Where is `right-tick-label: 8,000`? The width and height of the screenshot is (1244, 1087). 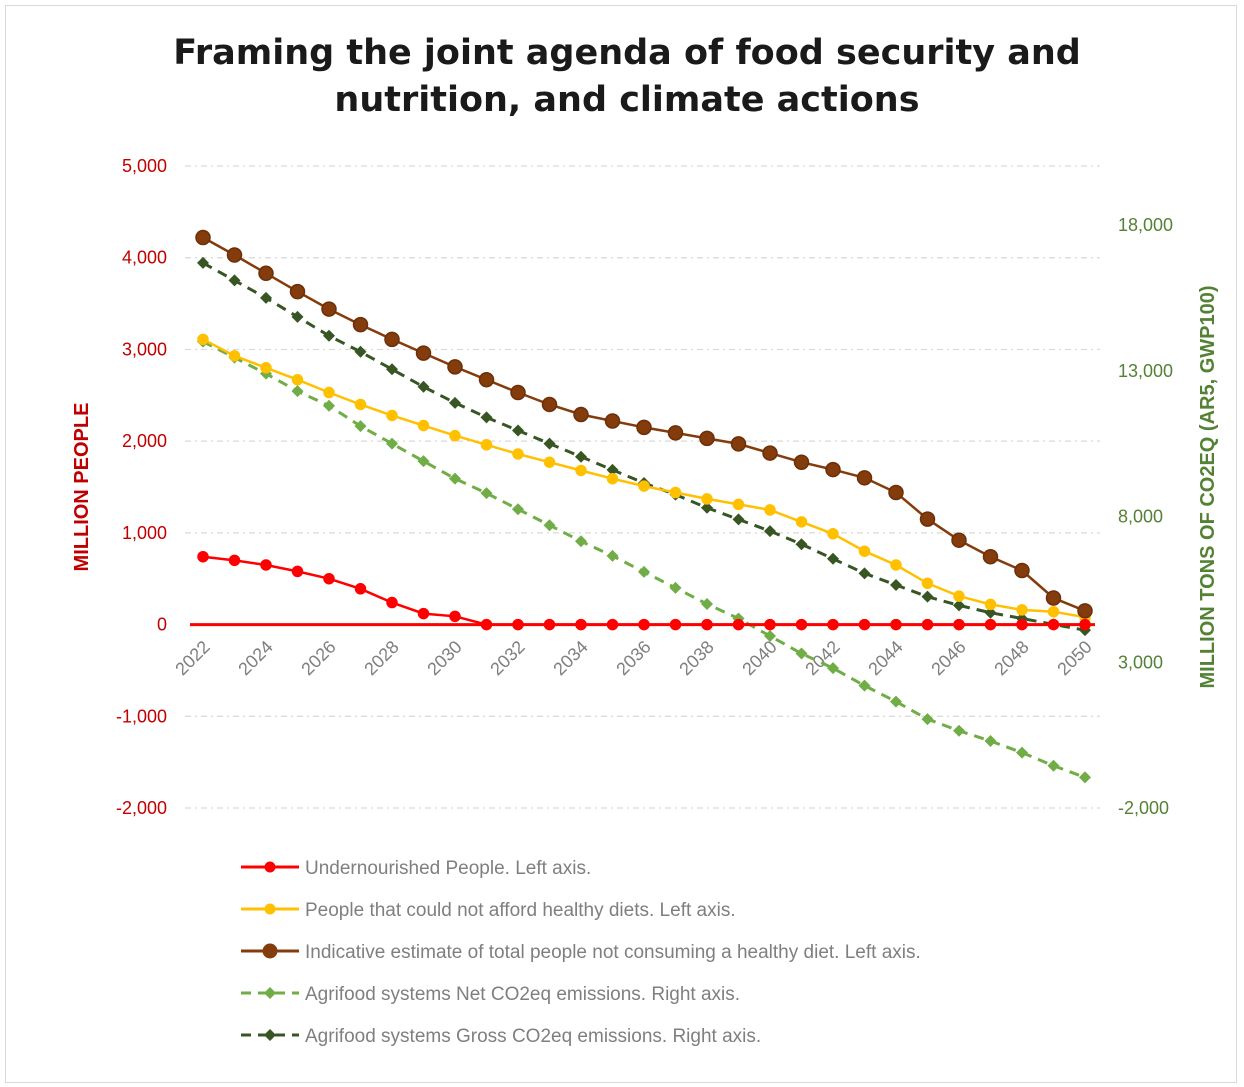
right-tick-label: 8,000 is located at coordinates (1140, 517).